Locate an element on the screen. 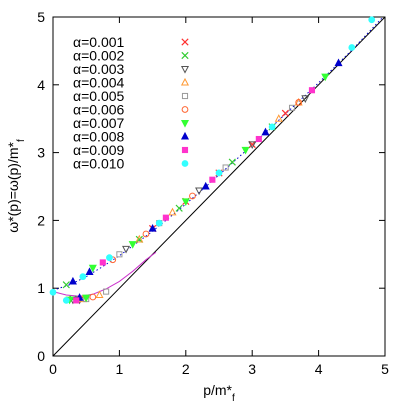 The height and width of the screenshot is (405, 409). x-tick-label: 1 is located at coordinates (120, 369).